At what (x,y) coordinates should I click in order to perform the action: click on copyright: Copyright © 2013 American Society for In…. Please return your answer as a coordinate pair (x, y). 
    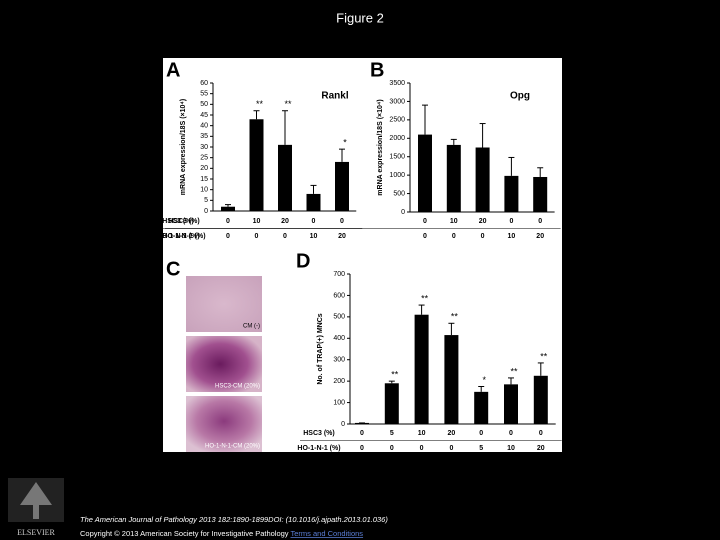
    Looking at the image, I should click on (221, 533).